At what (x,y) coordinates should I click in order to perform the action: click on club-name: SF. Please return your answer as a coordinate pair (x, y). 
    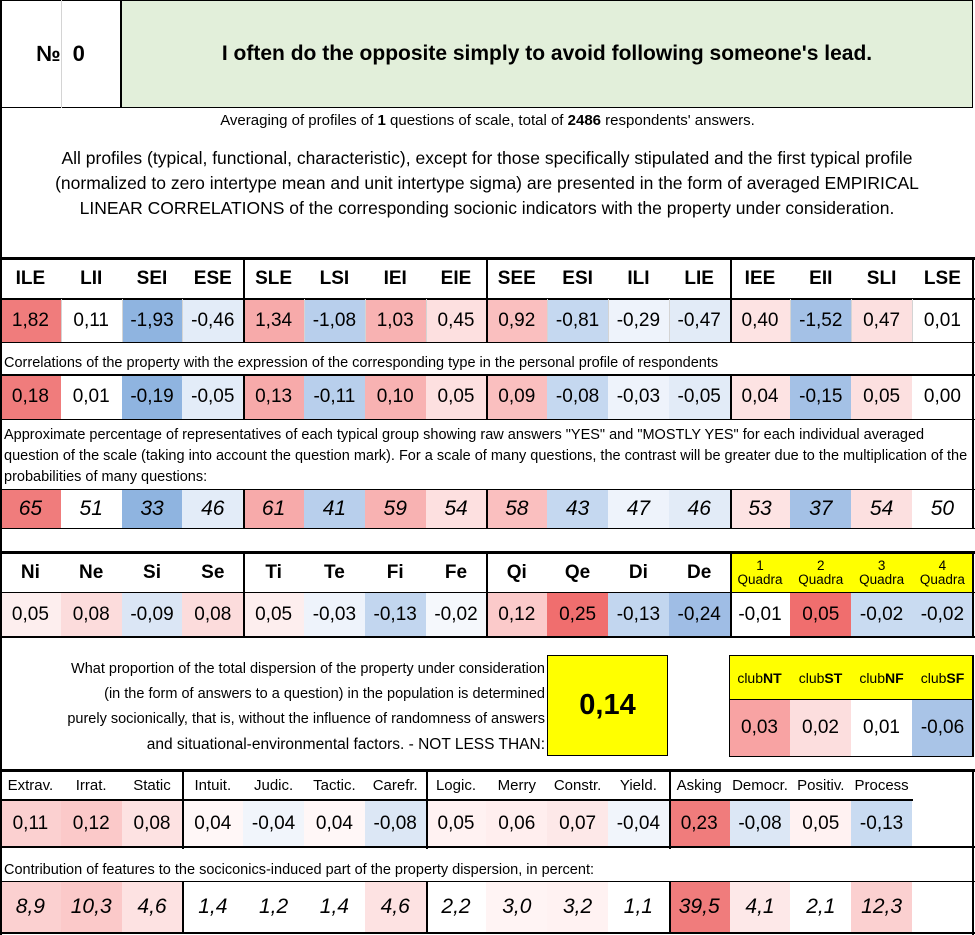
    Looking at the image, I should click on (955, 678).